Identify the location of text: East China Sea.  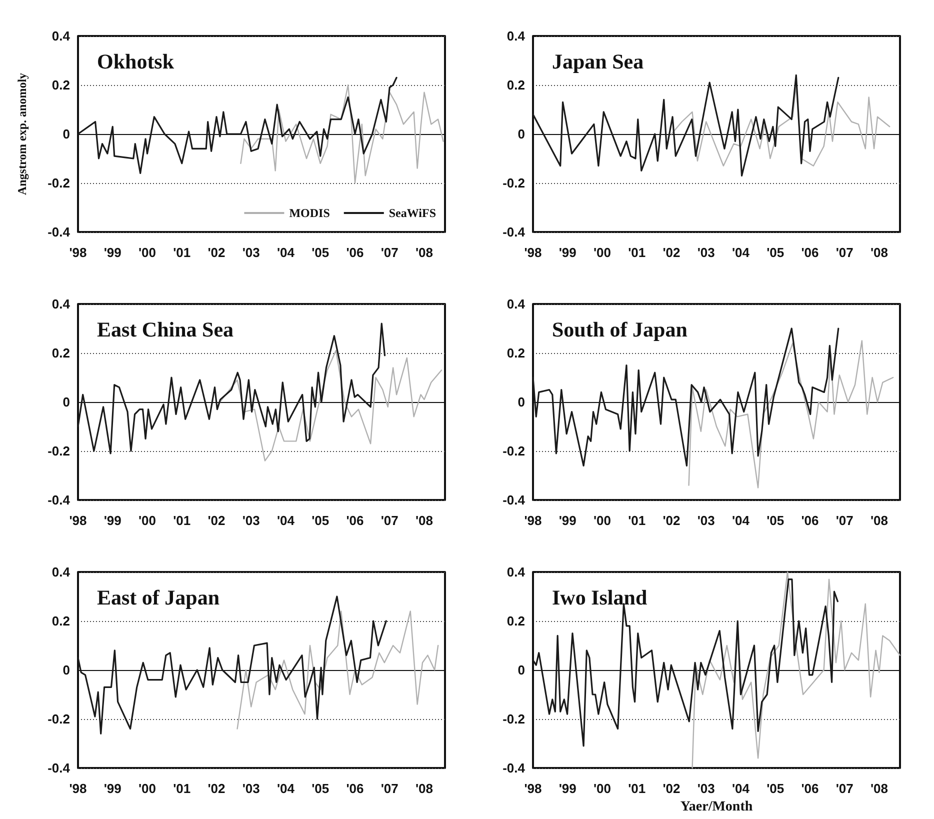
(165, 330).